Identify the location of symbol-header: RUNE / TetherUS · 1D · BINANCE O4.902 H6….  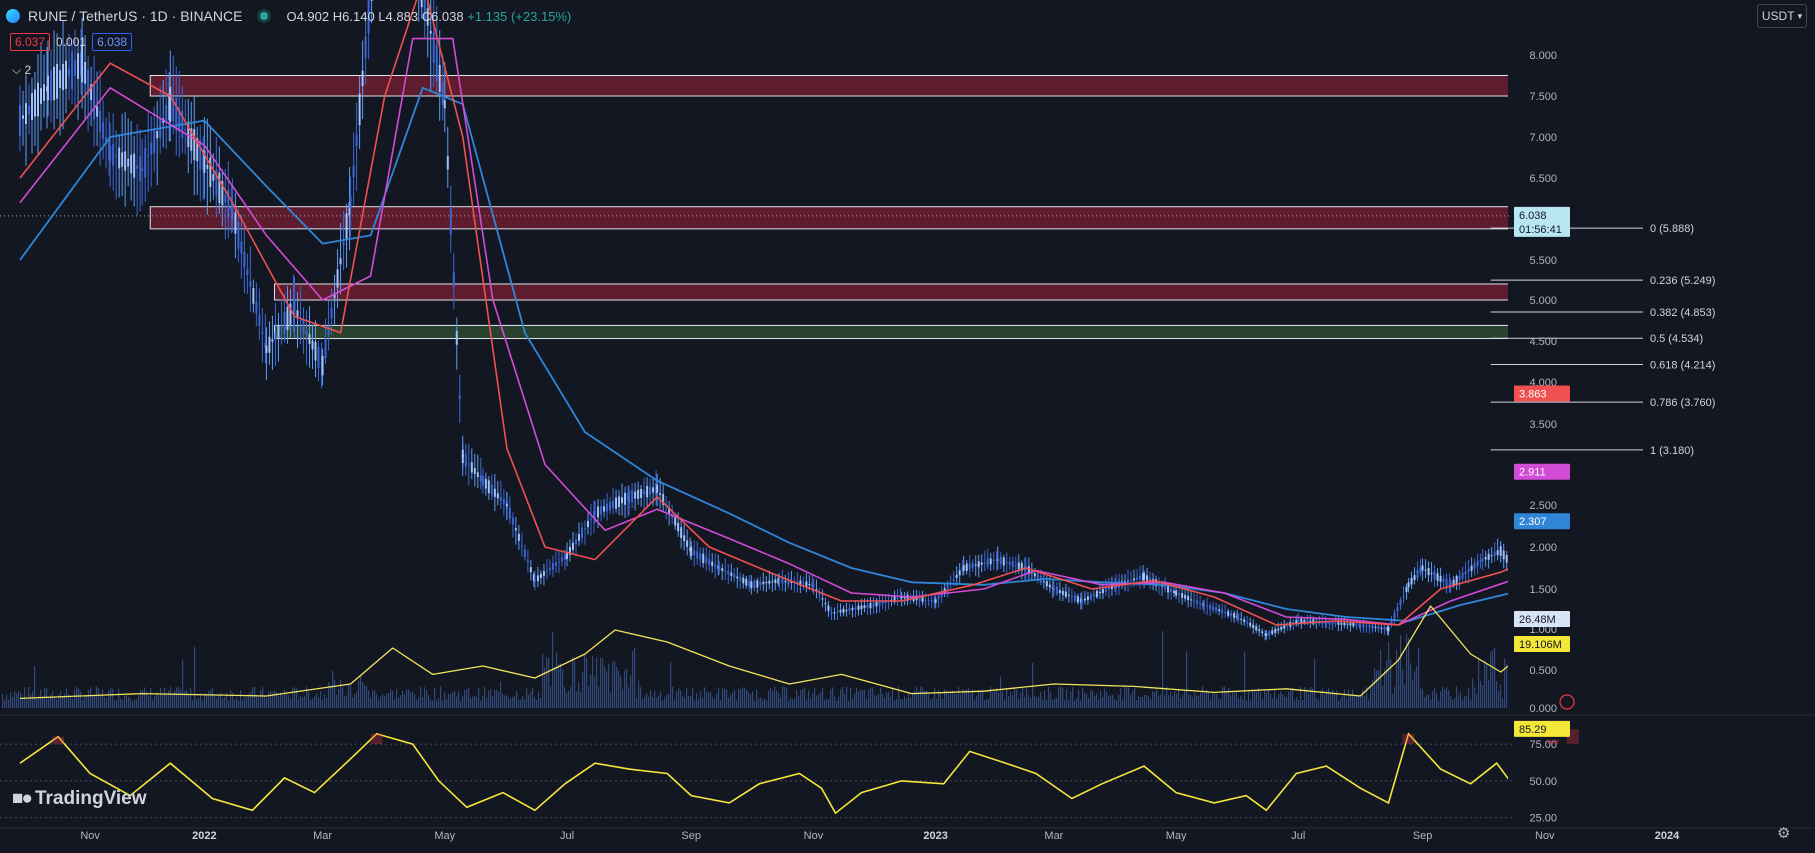
(288, 16).